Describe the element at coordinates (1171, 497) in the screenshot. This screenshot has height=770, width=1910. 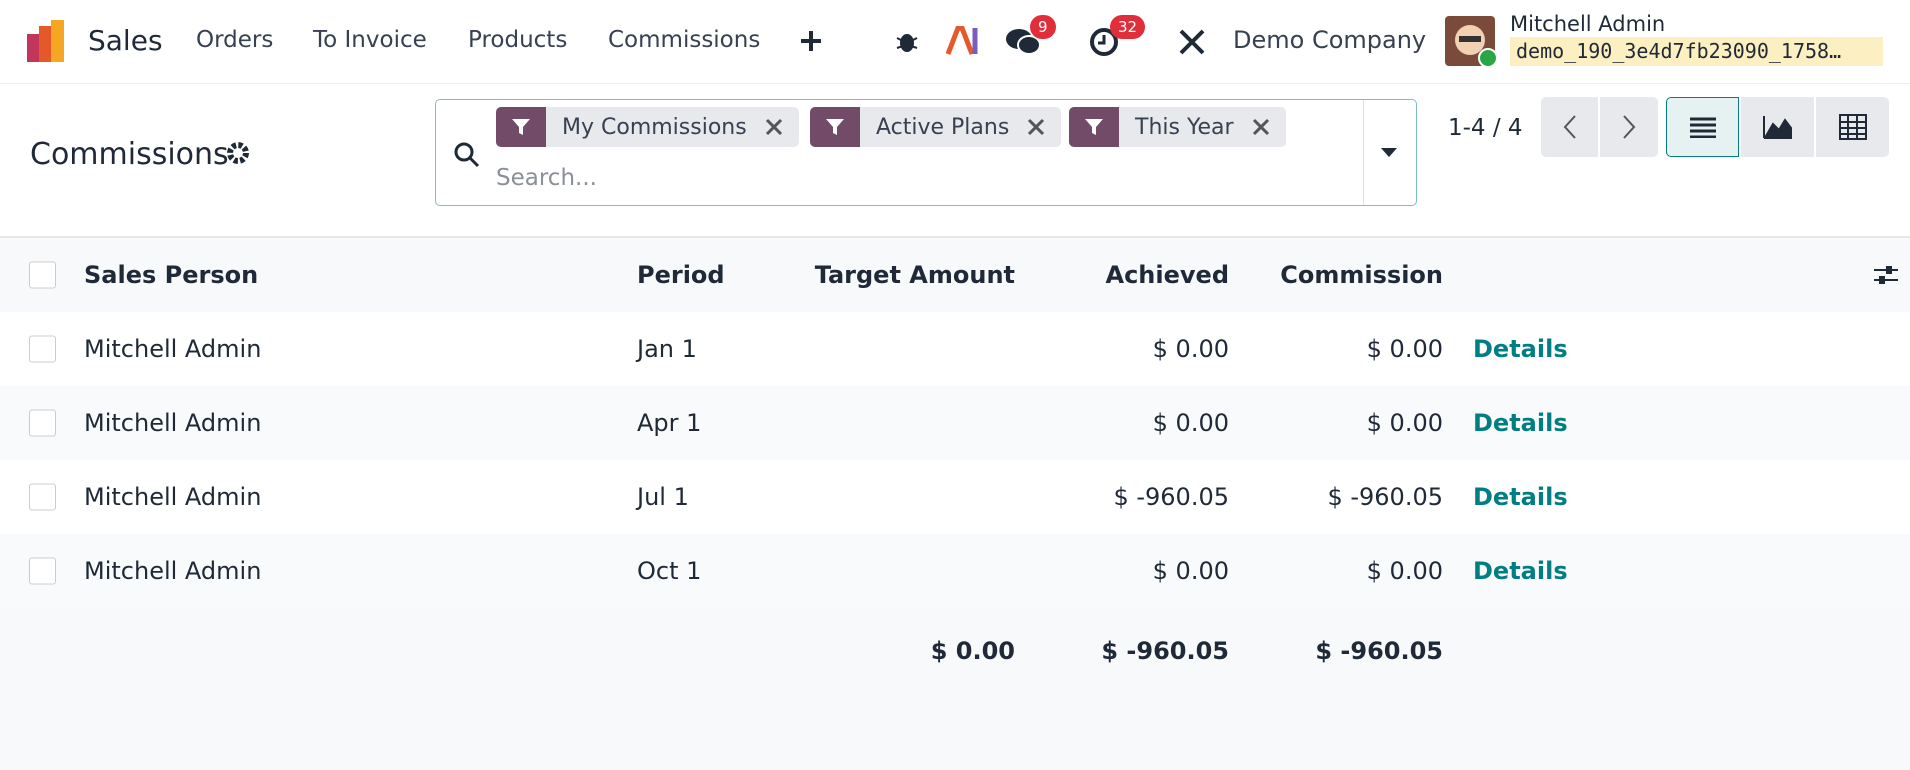
I see `achieved: $ -960.05` at that location.